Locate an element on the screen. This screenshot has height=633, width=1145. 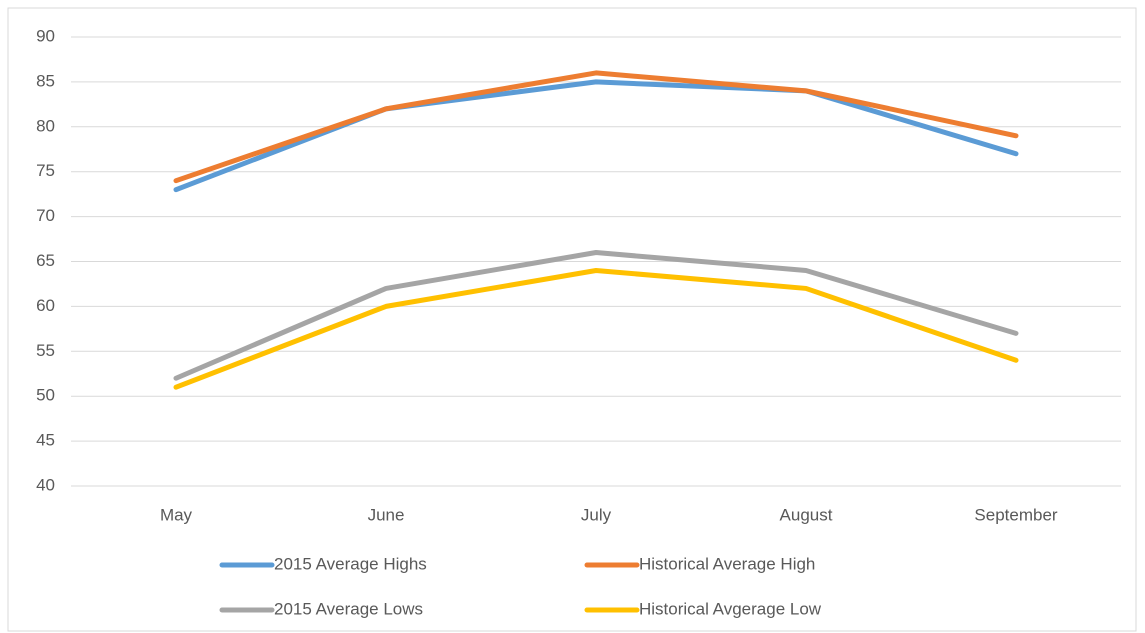
y-tick-label: 45 is located at coordinates (45, 440).